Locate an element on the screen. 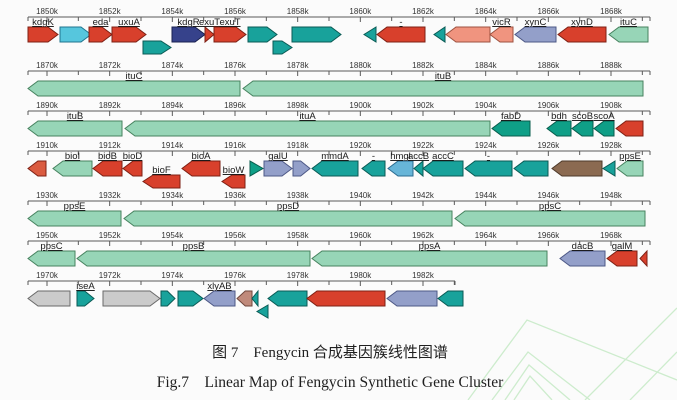 The image size is (677, 400). gene-label: bioF is located at coordinates (161, 170).